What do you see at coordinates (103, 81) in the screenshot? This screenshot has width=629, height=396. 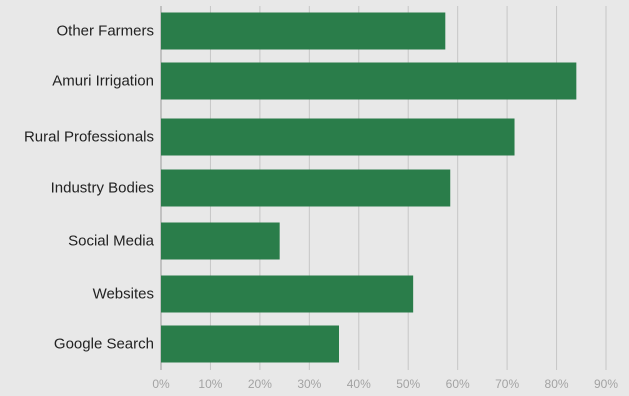 I see `category-label-amuri-irrigation: Amuri Irrigation` at bounding box center [103, 81].